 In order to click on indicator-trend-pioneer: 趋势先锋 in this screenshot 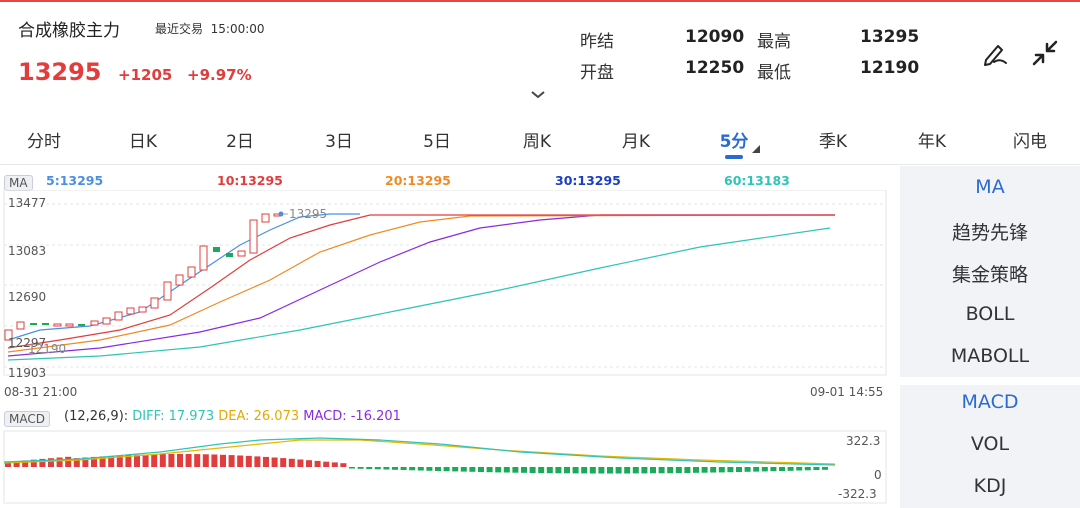, I will do `click(989, 233)`.